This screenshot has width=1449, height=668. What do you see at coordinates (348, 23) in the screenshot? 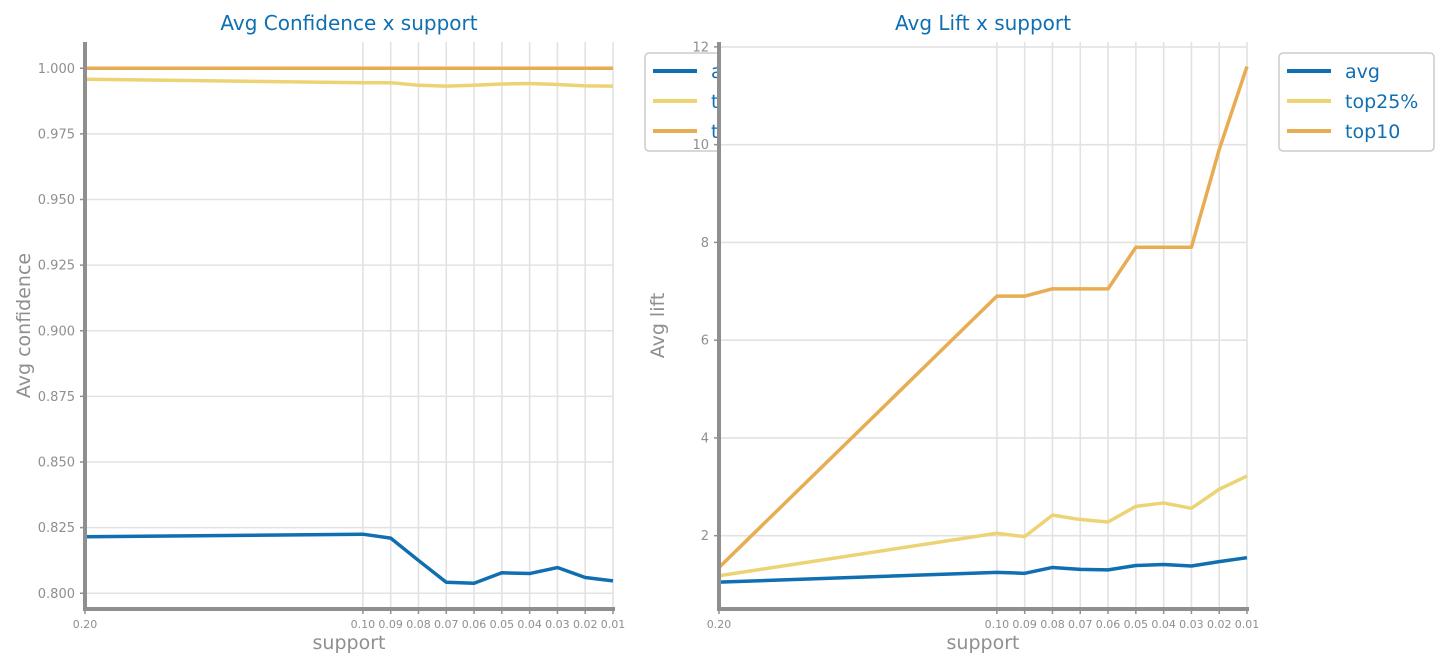
I see `chart-title: Avg Confidence x support` at bounding box center [348, 23].